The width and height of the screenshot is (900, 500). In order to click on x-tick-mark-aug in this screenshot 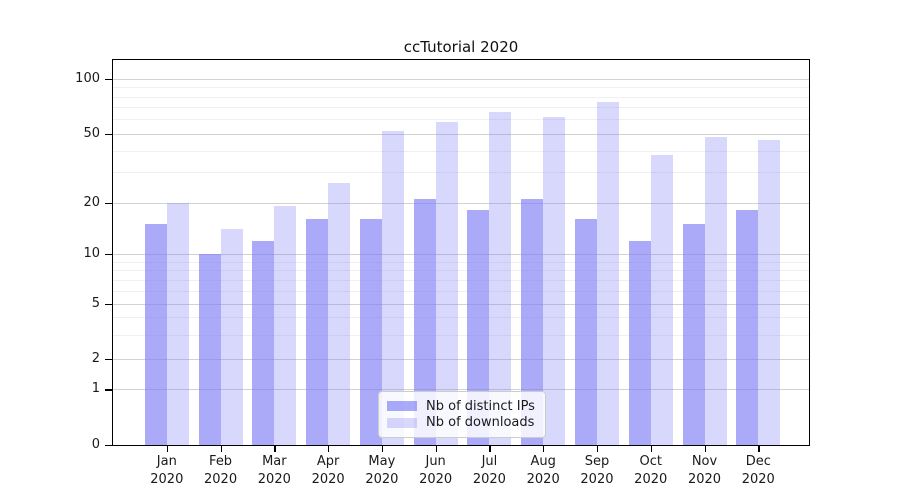, I will do `click(544, 449)`.